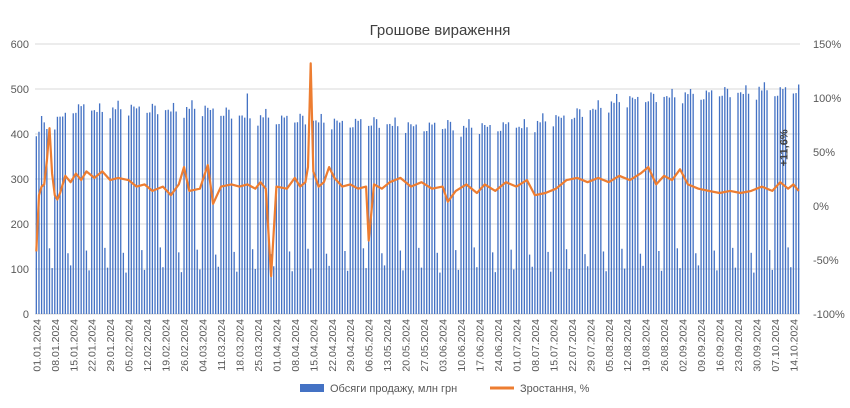 The height and width of the screenshot is (408, 850). What do you see at coordinates (20, 180) in the screenshot?
I see `y-axis-left: 0 100 200 300 400 500 600` at bounding box center [20, 180].